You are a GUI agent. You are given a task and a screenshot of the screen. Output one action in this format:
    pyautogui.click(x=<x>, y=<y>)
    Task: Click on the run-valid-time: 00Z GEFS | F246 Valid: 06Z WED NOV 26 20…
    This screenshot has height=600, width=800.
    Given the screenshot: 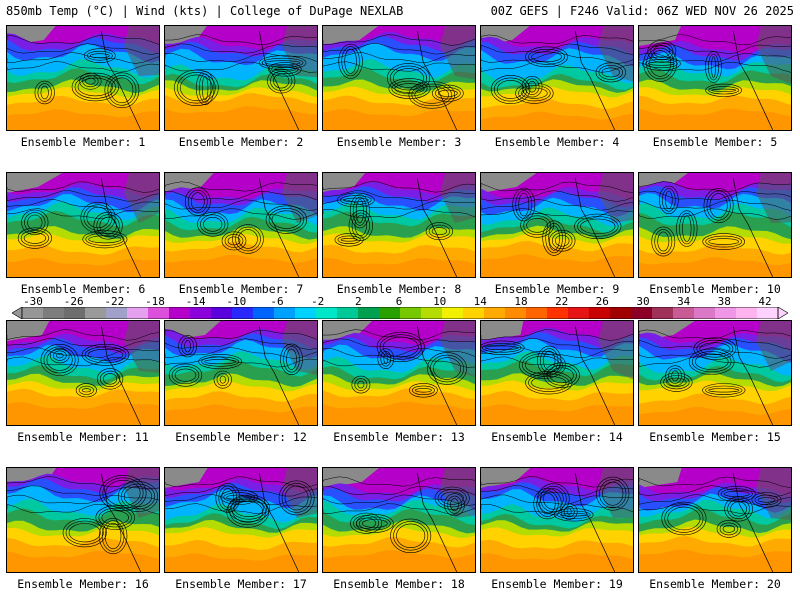 What is the action you would take?
    pyautogui.click(x=642, y=11)
    